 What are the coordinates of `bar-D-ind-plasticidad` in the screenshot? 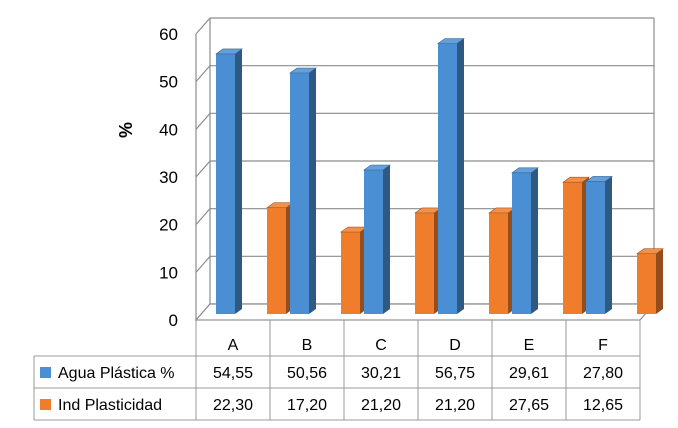 It's located at (502, 260).